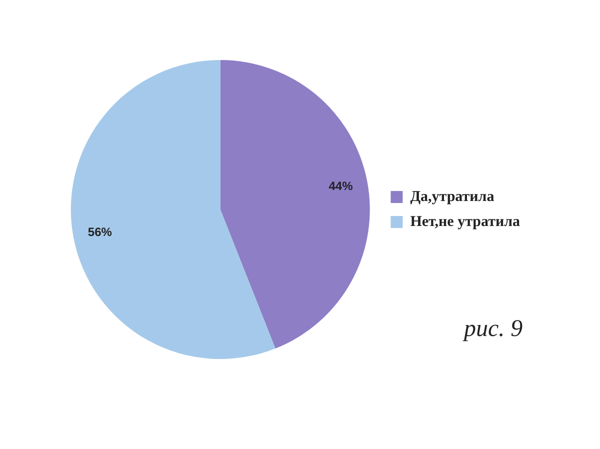 This screenshot has height=449, width=600. I want to click on data-label: 56%, so click(100, 231).